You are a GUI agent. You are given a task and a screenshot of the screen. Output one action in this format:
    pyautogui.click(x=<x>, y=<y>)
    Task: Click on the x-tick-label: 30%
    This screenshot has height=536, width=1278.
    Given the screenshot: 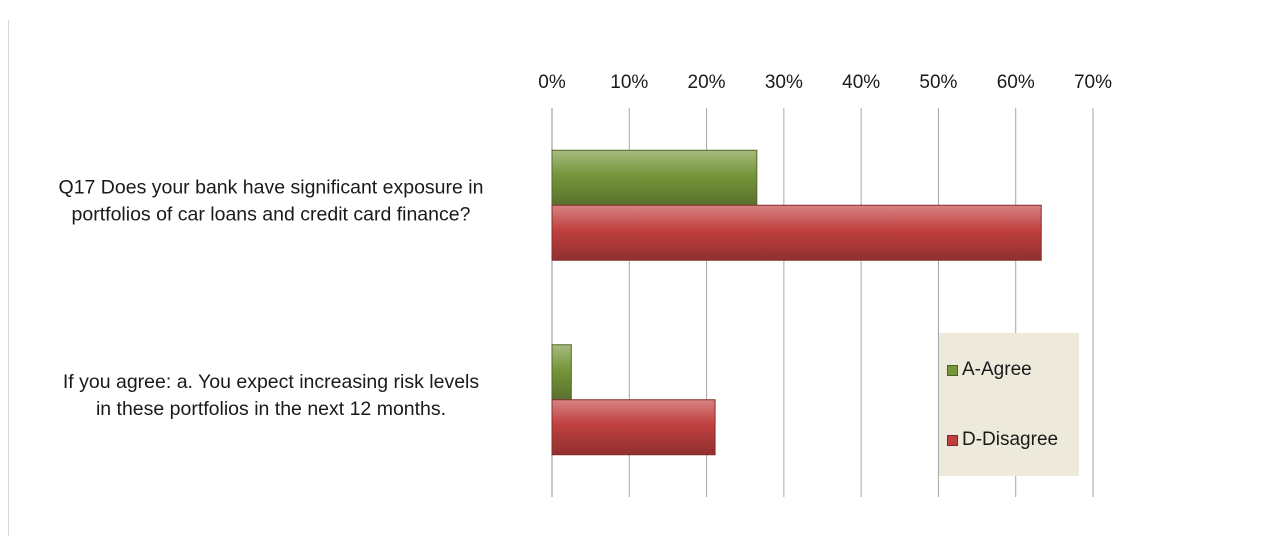 What is the action you would take?
    pyautogui.click(x=784, y=82)
    